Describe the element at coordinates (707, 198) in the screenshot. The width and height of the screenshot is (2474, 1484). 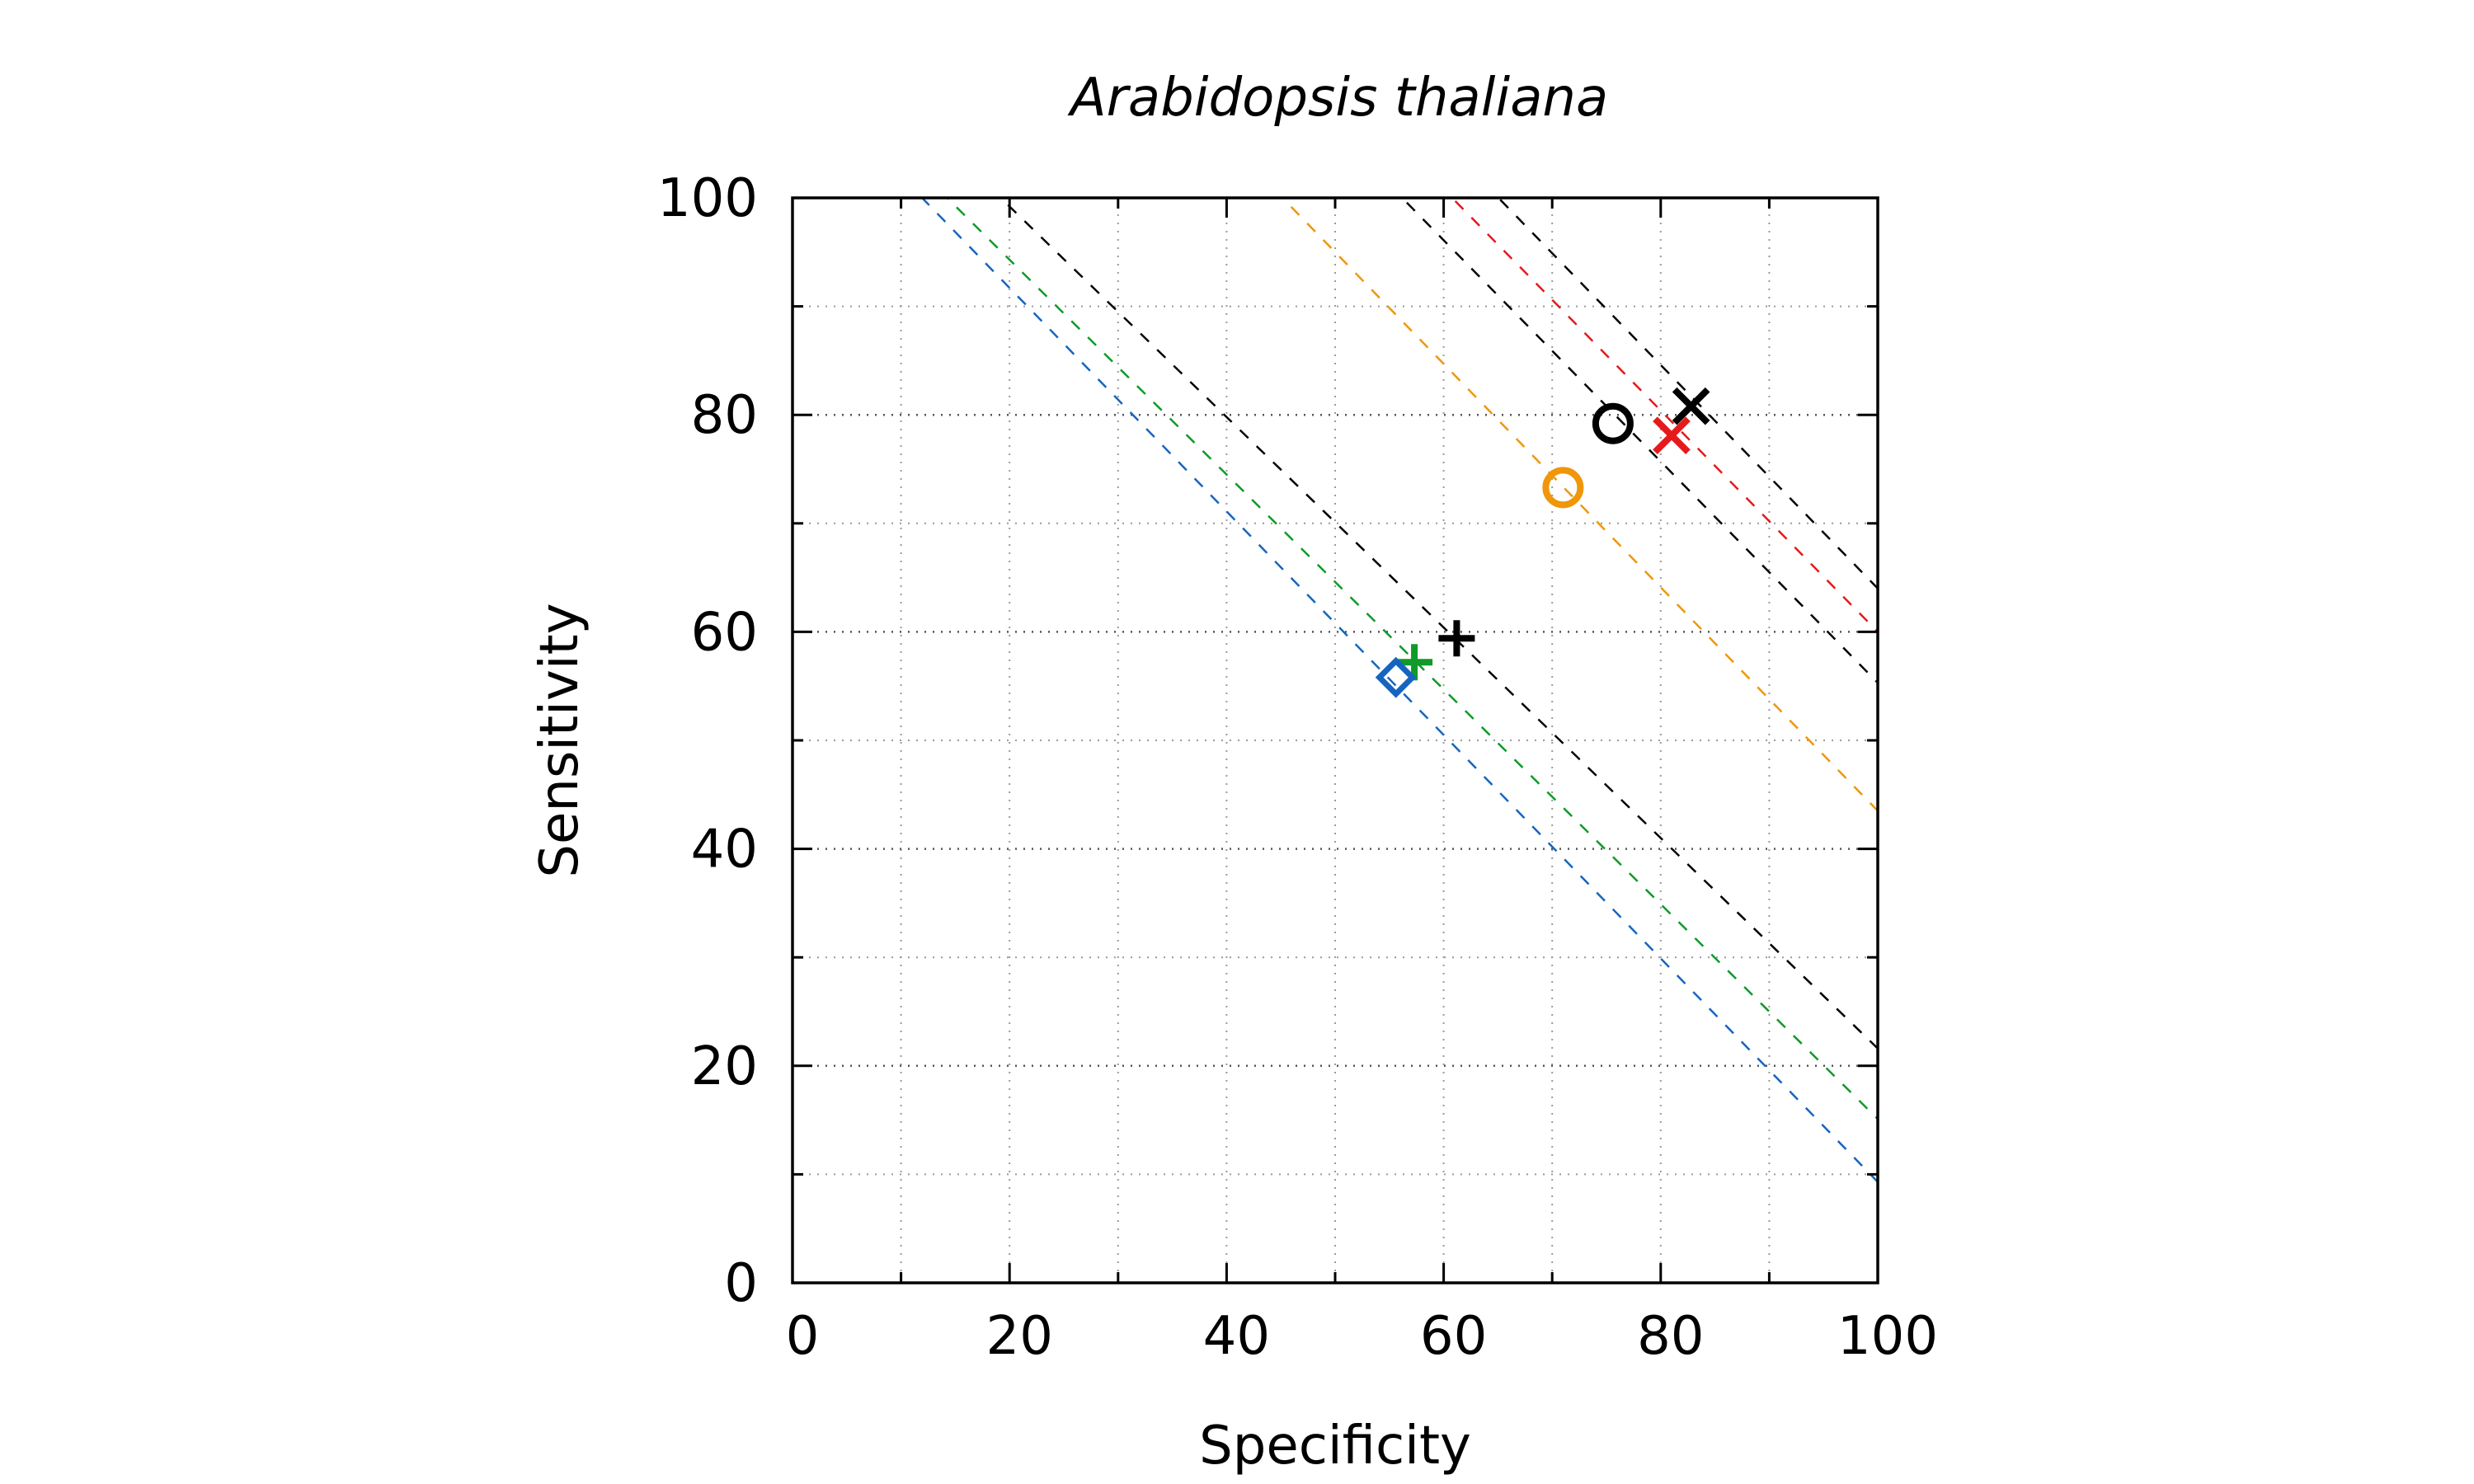
I see `y-tick-label: 100` at that location.